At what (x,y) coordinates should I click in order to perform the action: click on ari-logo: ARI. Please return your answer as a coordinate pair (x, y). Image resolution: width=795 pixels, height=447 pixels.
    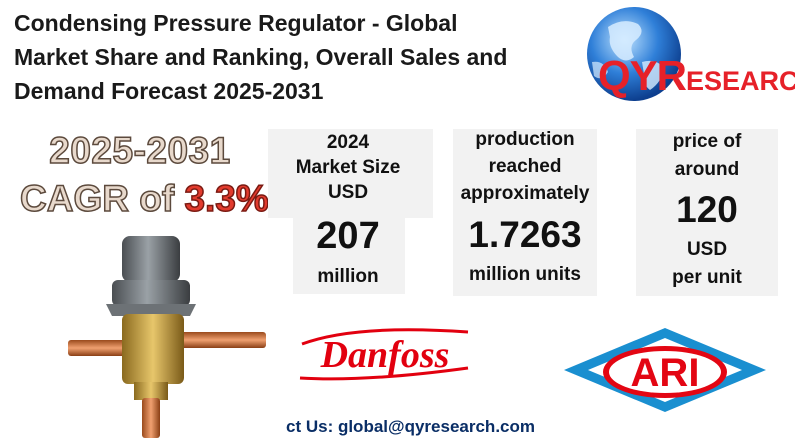
    Looking at the image, I should click on (665, 370).